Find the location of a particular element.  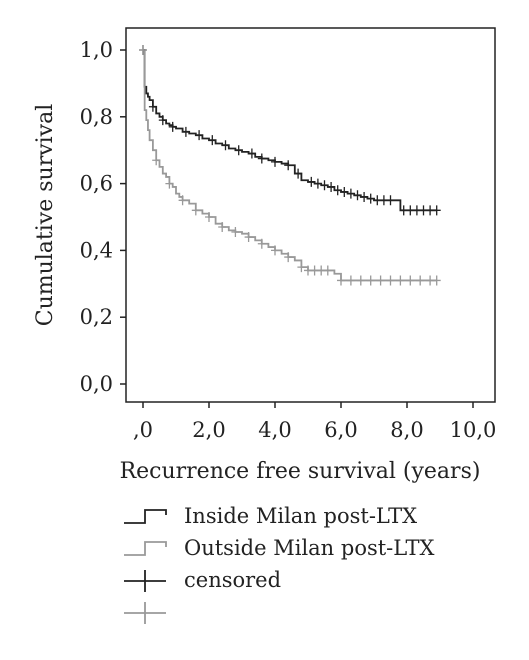

legend-item: censored is located at coordinates (202, 580).